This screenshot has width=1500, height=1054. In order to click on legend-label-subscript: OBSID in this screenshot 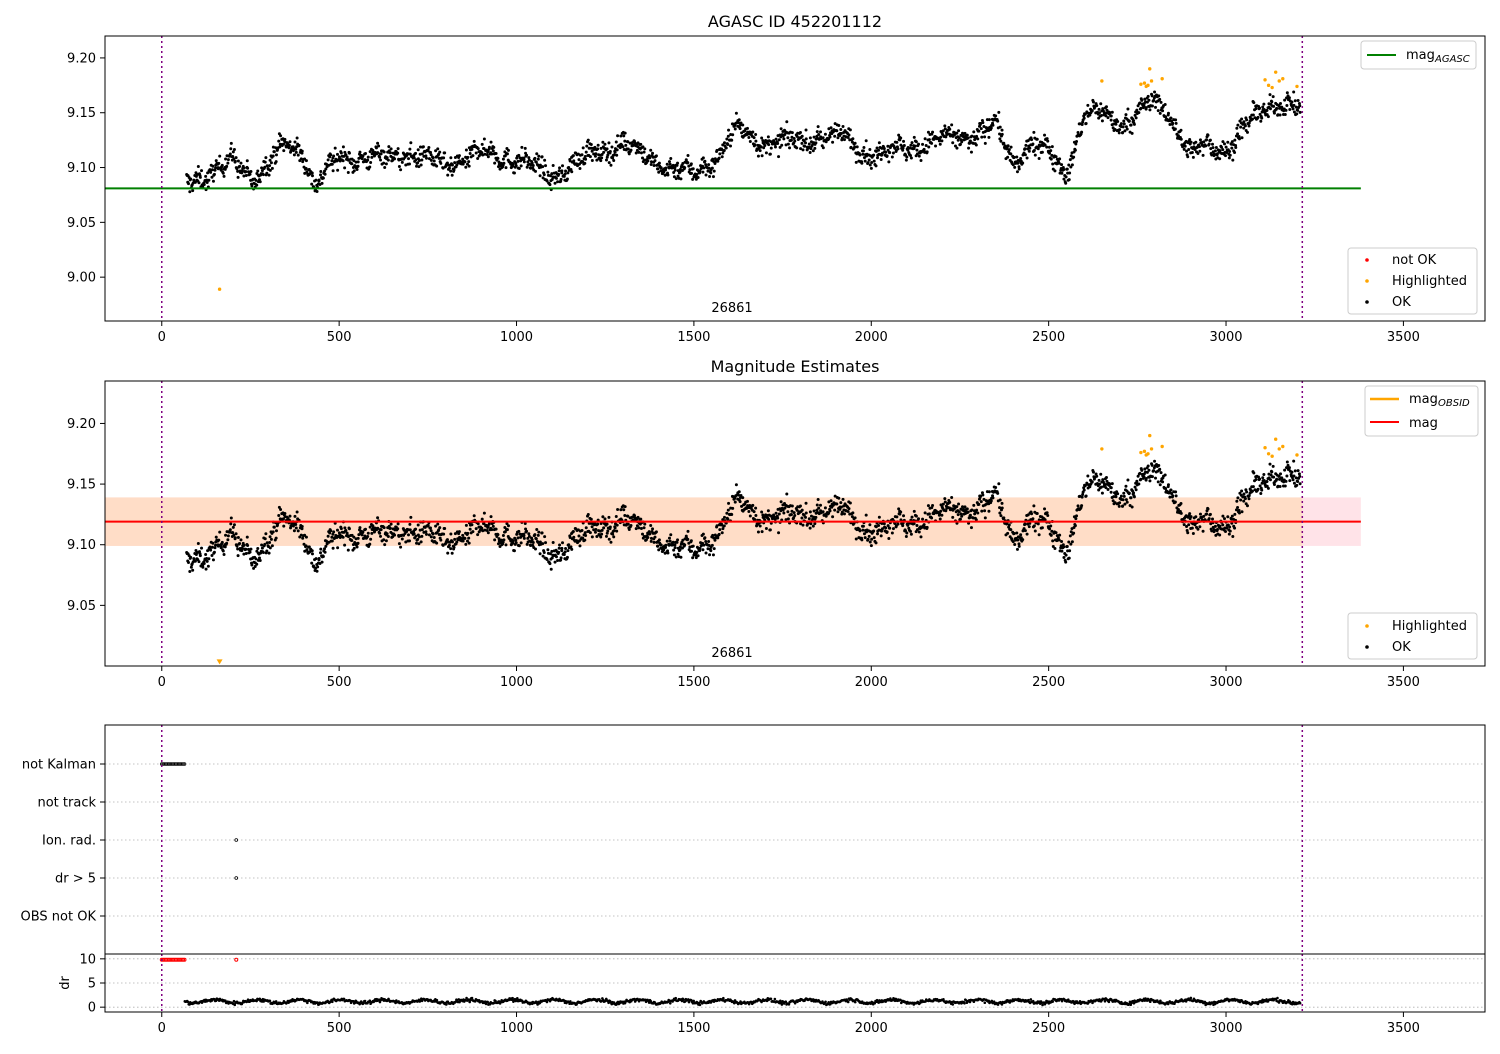, I will do `click(1454, 403)`.